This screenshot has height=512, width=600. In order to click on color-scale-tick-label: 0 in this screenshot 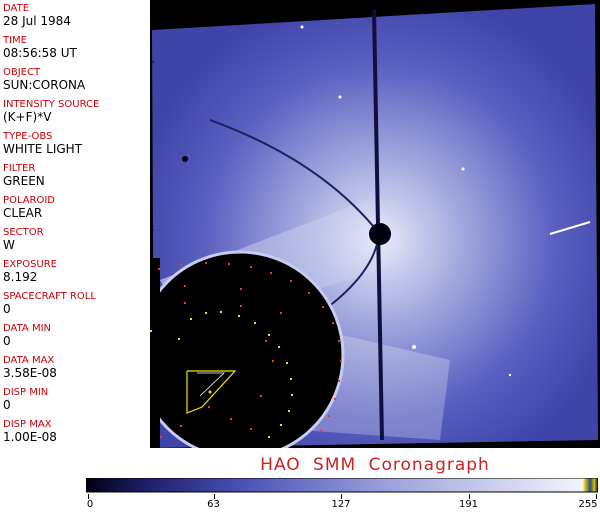, I will do `click(90, 504)`.